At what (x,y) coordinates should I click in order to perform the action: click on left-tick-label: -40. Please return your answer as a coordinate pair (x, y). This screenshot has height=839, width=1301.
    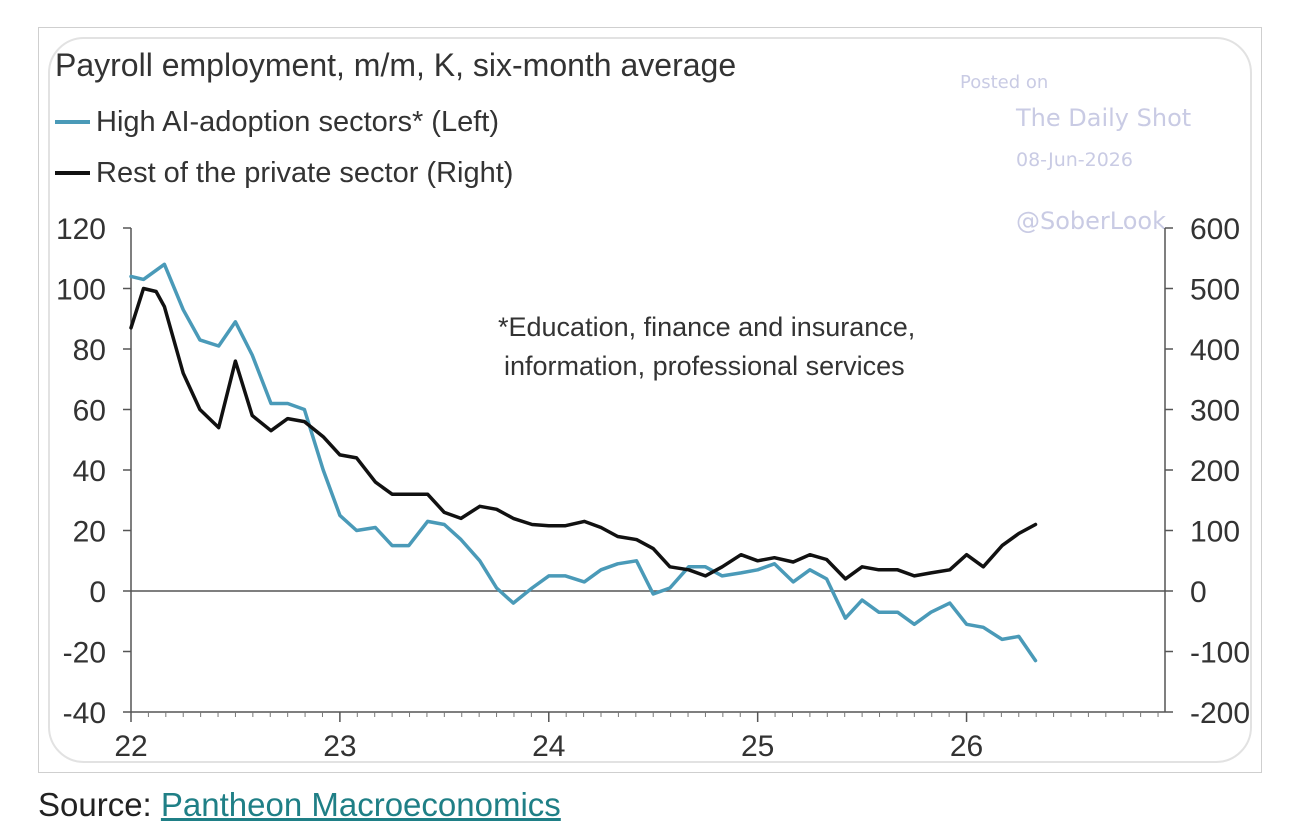
    Looking at the image, I should click on (84, 713).